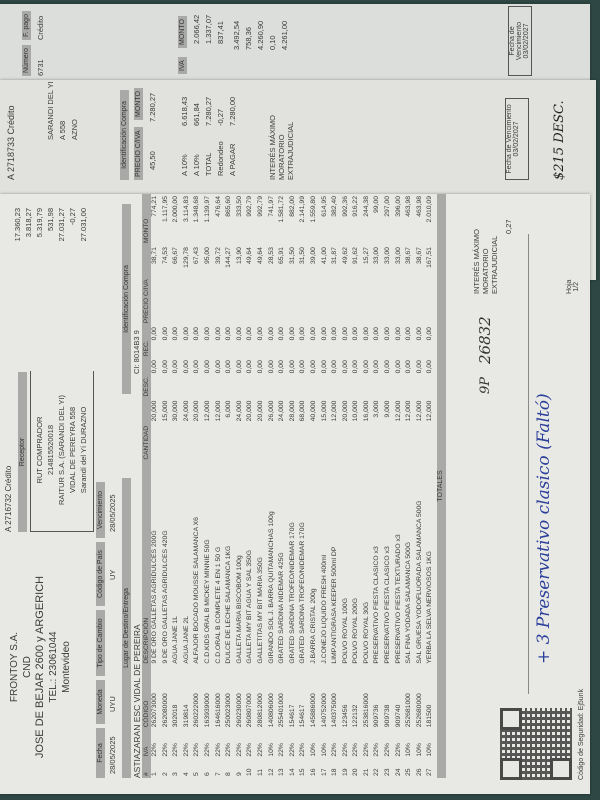 Image resolution: width=600 pixels, height=800 pixels. I want to click on p2-sum: 6.618,43, so click(184, 111).